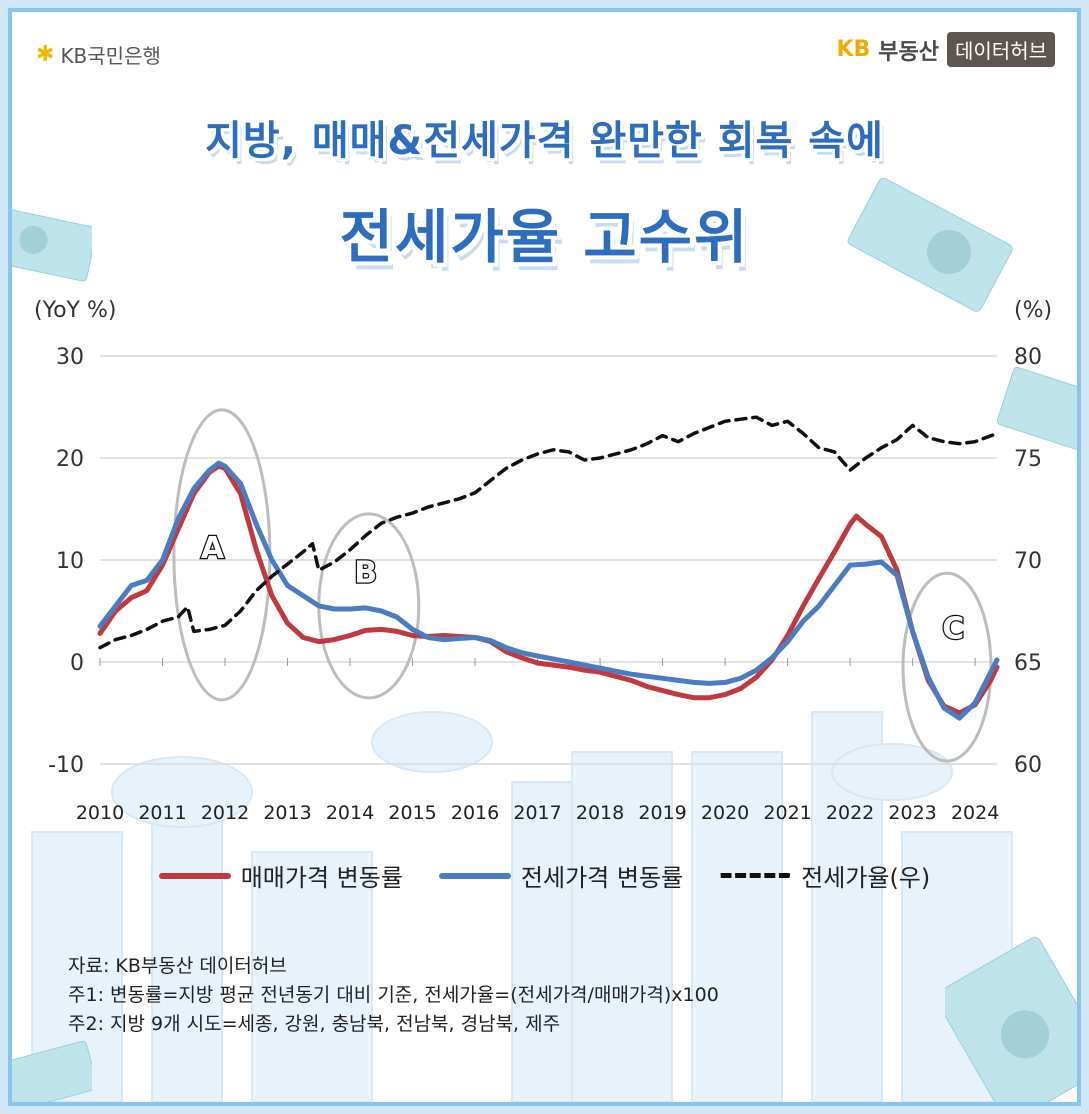  What do you see at coordinates (475, 813) in the screenshot?
I see `x-tick-label: 2016` at bounding box center [475, 813].